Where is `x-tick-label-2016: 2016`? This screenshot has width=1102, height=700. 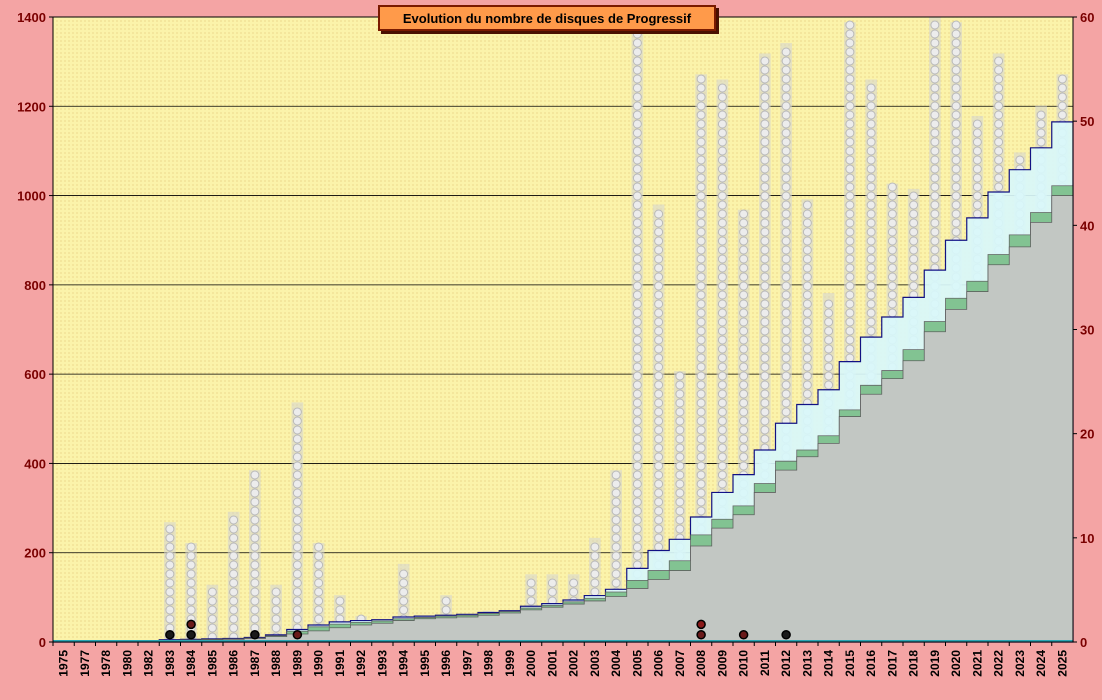 x-tick-label-2016: 2016 is located at coordinates (871, 663).